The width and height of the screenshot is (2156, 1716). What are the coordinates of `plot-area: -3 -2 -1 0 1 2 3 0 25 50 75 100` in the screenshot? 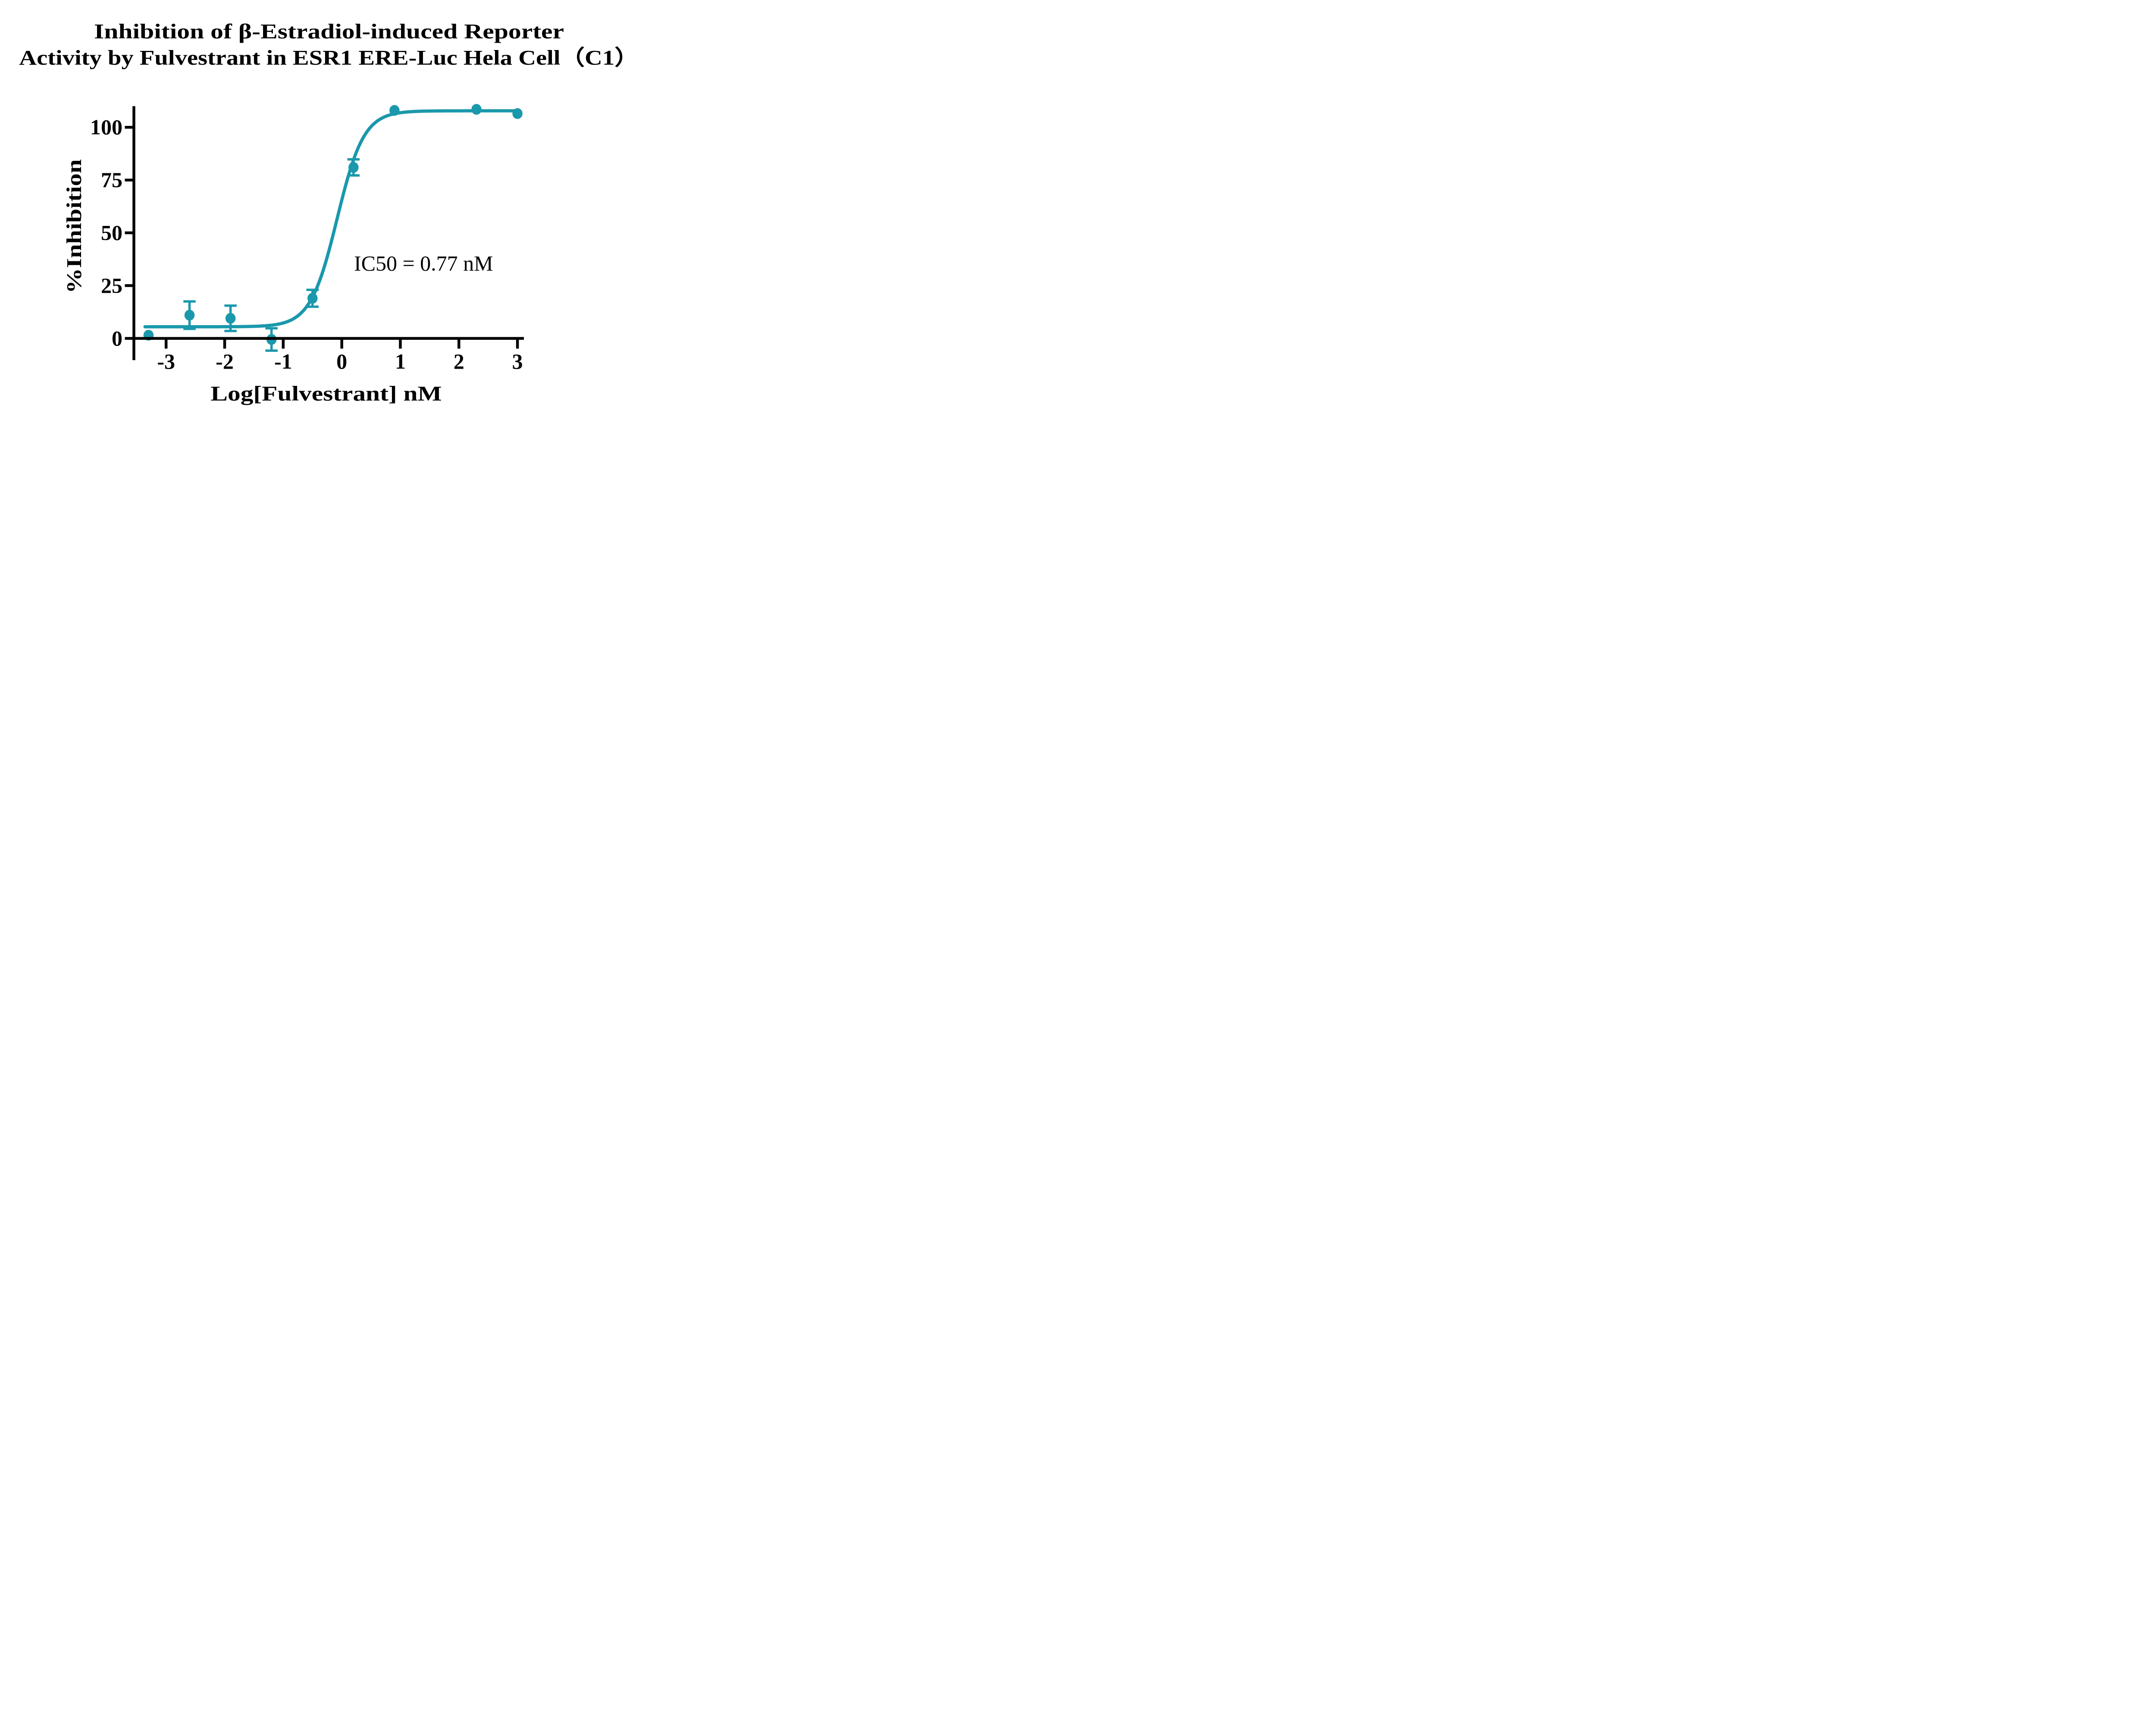 It's located at (307, 239).